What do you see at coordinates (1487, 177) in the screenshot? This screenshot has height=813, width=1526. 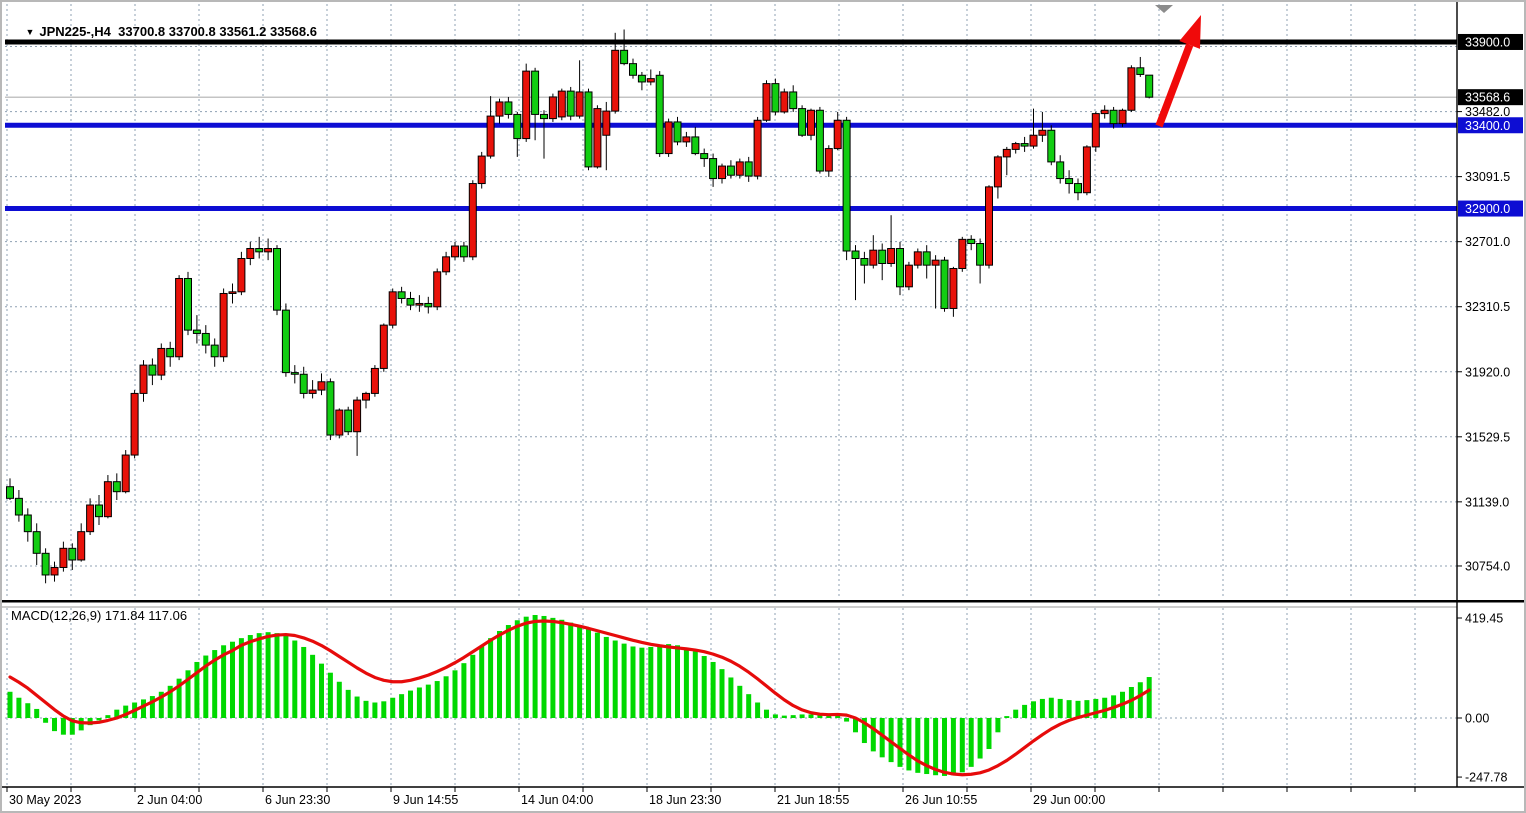 I see `price-axis-label: 33091.5` at bounding box center [1487, 177].